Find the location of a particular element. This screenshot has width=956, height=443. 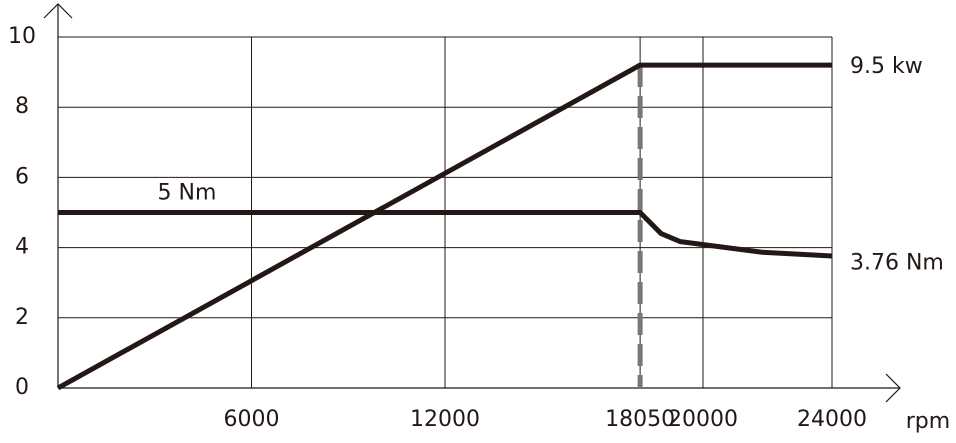

x-tick-label: 24000 is located at coordinates (832, 419).